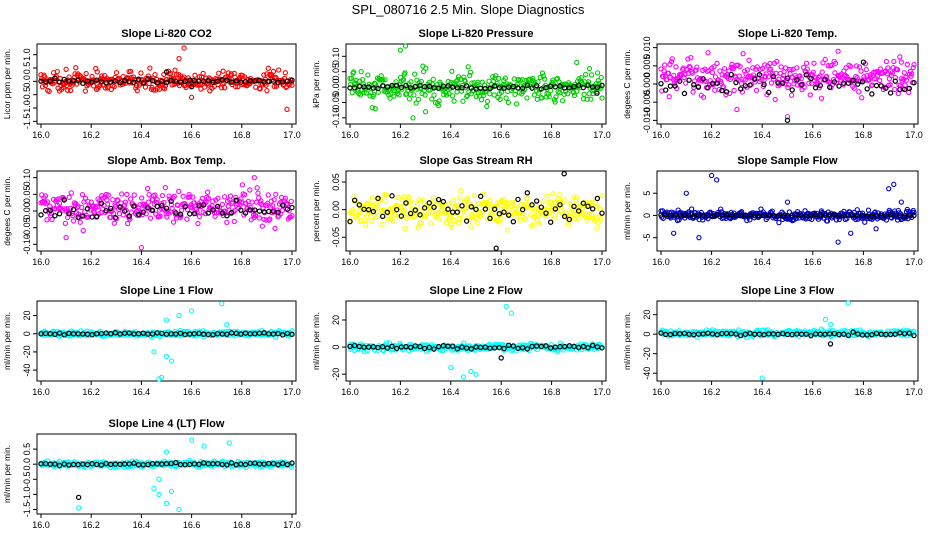 This screenshot has height=540, width=936. I want to click on y-tick-label: 0.0, so click(27, 464).